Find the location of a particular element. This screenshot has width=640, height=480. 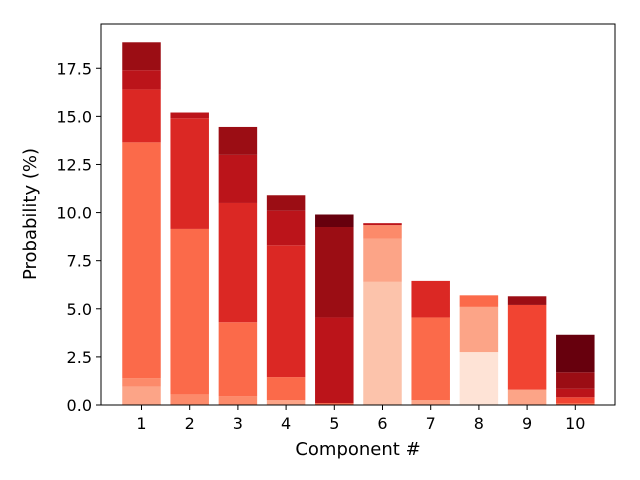

x-tick-label: 5 is located at coordinates (334, 423).